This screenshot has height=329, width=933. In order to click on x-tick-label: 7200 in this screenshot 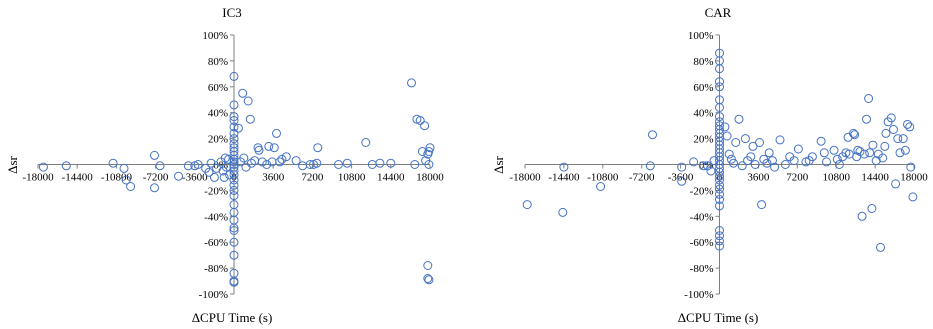, I will do `click(312, 178)`.